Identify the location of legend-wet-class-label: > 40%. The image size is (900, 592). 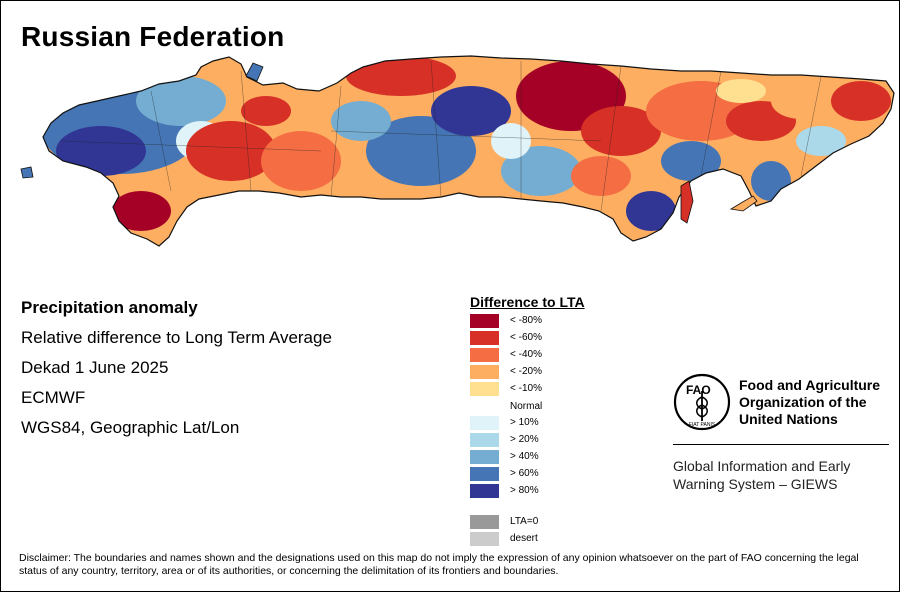
(524, 456).